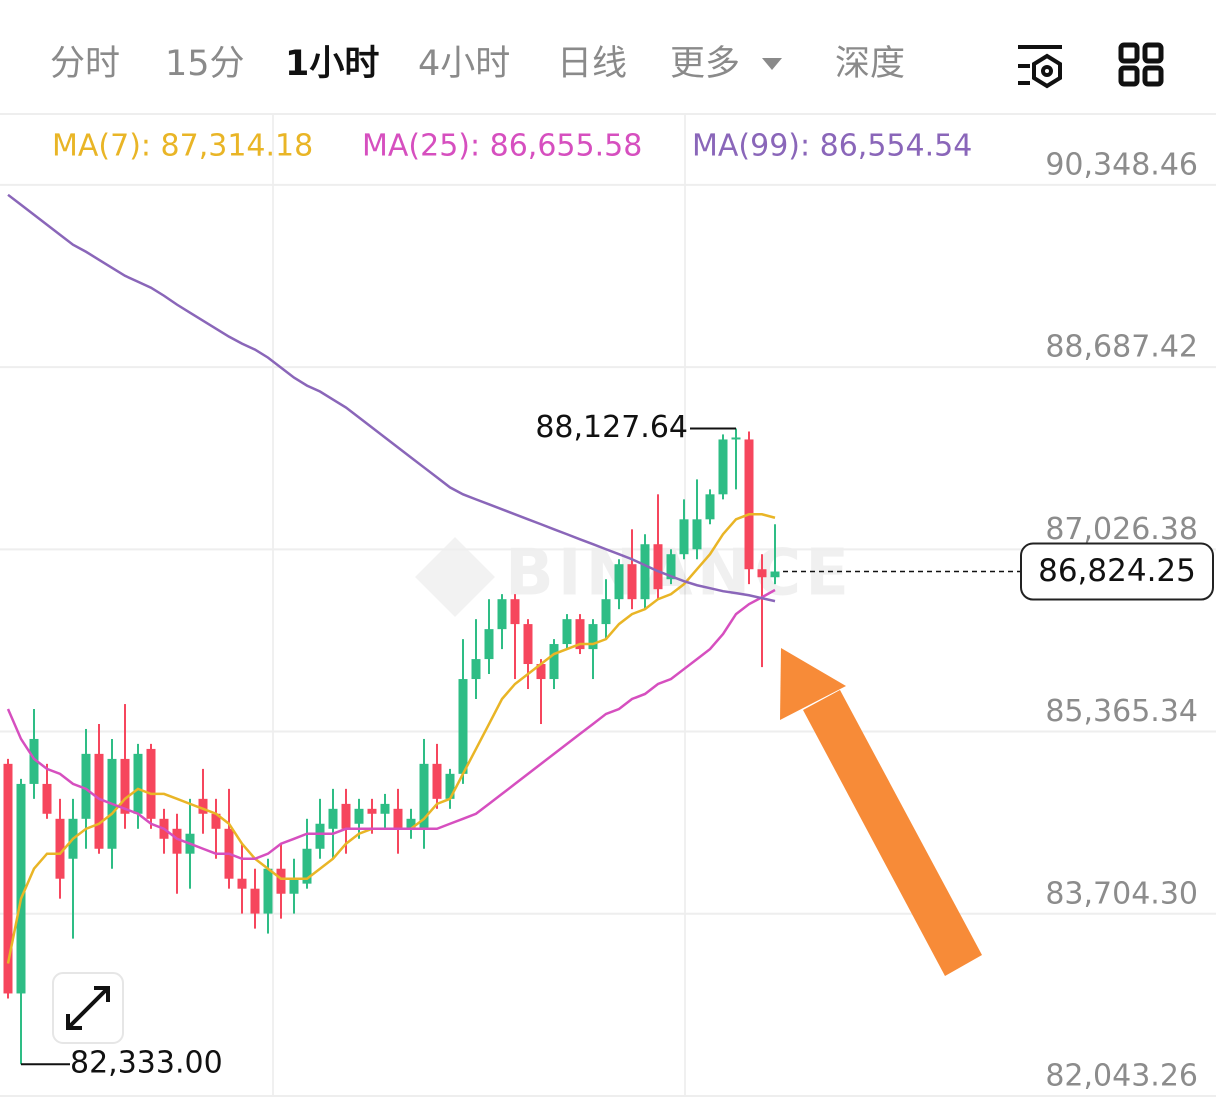  I want to click on legend-entry: MA(25): 86,655.58, so click(502, 146).